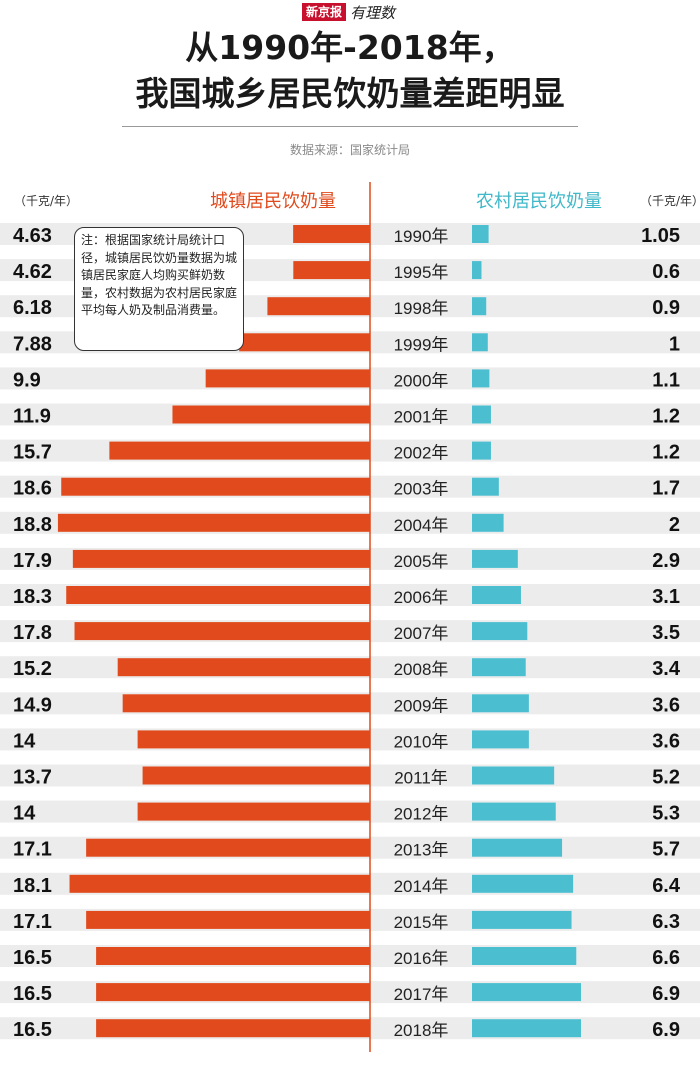 The width and height of the screenshot is (700, 1067). What do you see at coordinates (421, 814) in the screenshot?
I see `year-label: 2012年` at bounding box center [421, 814].